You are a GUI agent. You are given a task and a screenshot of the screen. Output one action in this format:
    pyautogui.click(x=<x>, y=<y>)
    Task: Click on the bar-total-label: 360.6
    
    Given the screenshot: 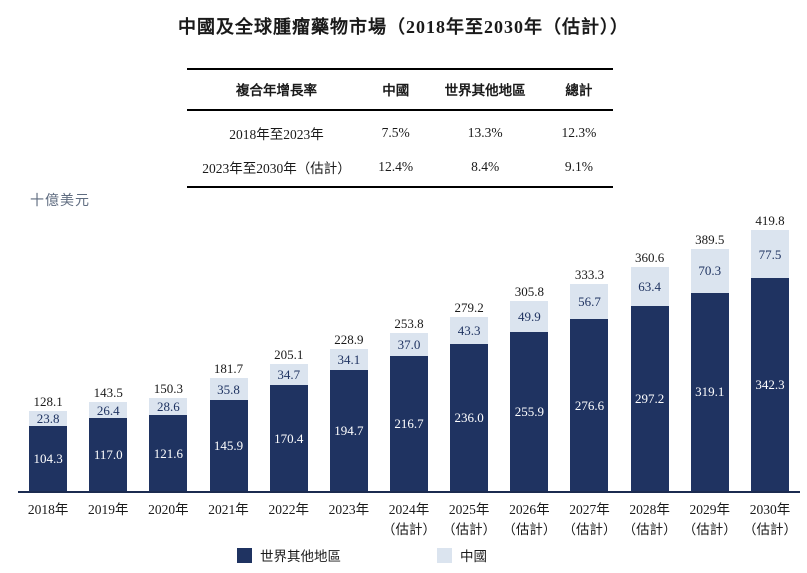 What is the action you would take?
    pyautogui.click(x=650, y=257)
    